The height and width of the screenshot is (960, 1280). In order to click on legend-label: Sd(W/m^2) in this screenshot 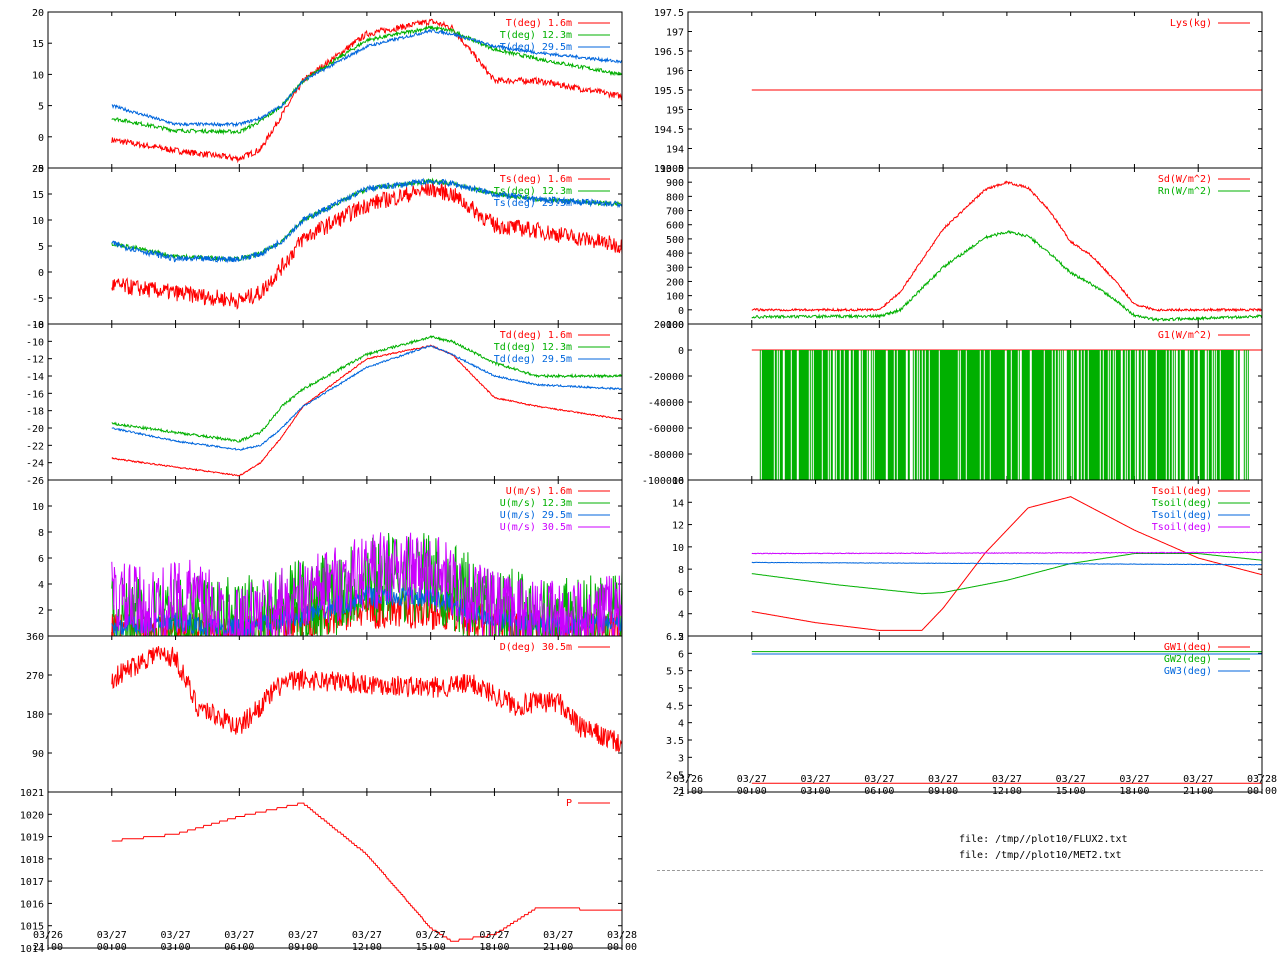, I will do `click(1185, 179)`.